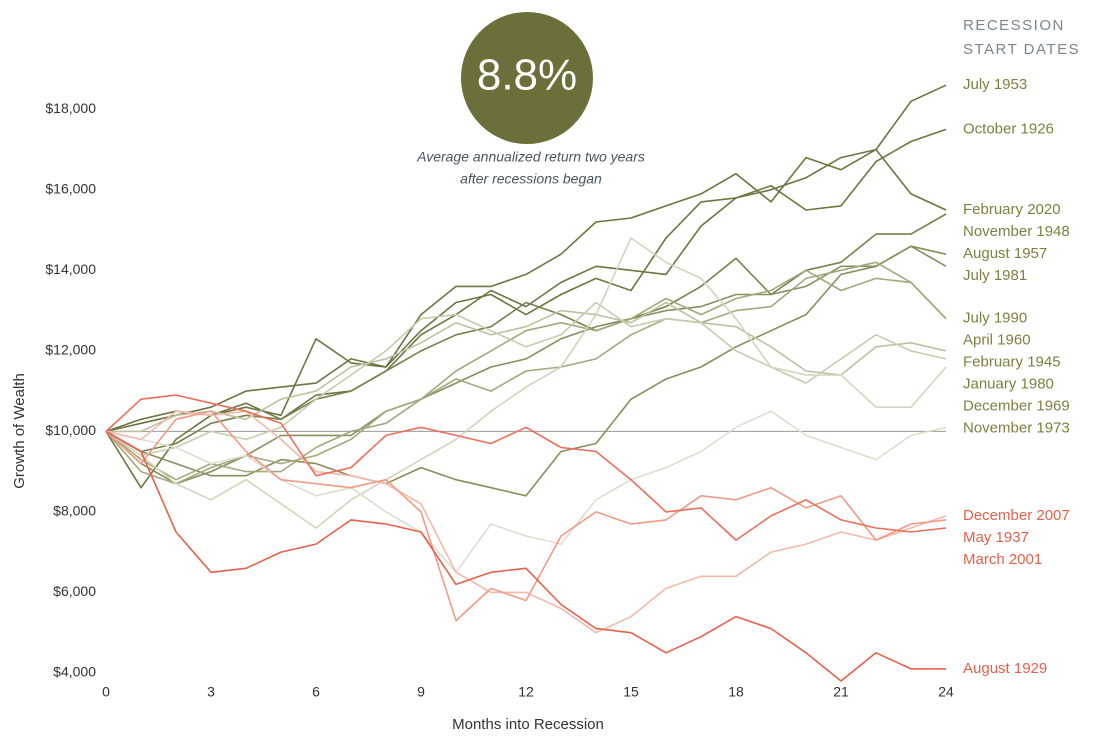  What do you see at coordinates (1008, 128) in the screenshot?
I see `series-label: October 1926` at bounding box center [1008, 128].